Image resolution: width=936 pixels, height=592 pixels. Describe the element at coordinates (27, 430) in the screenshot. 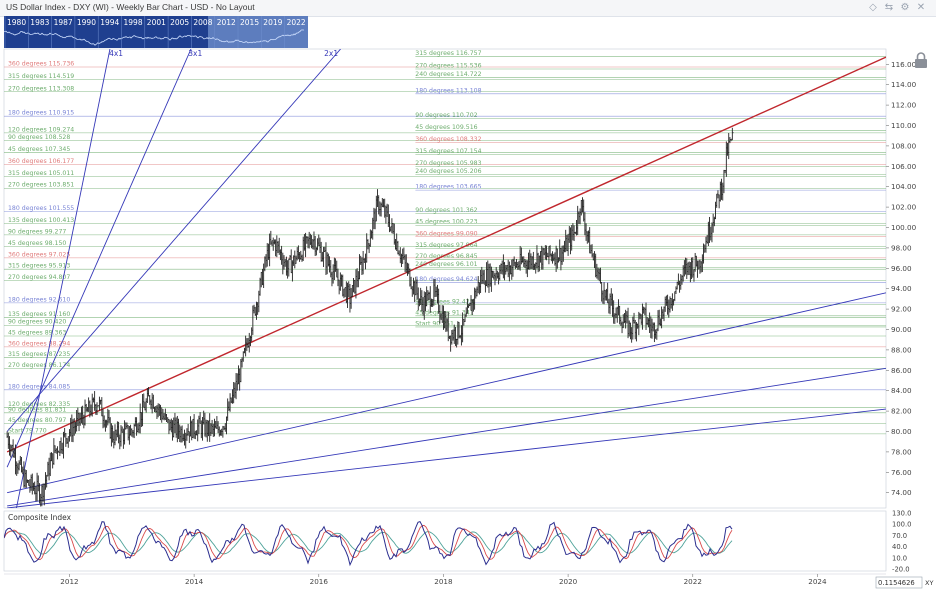

I see `level-label-left: Start 79.770` at that location.